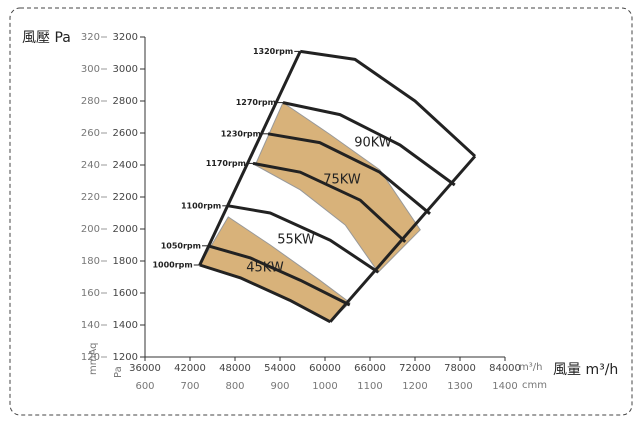  Describe the element at coordinates (460, 368) in the screenshot. I see `x-tick-label: 78000` at that location.